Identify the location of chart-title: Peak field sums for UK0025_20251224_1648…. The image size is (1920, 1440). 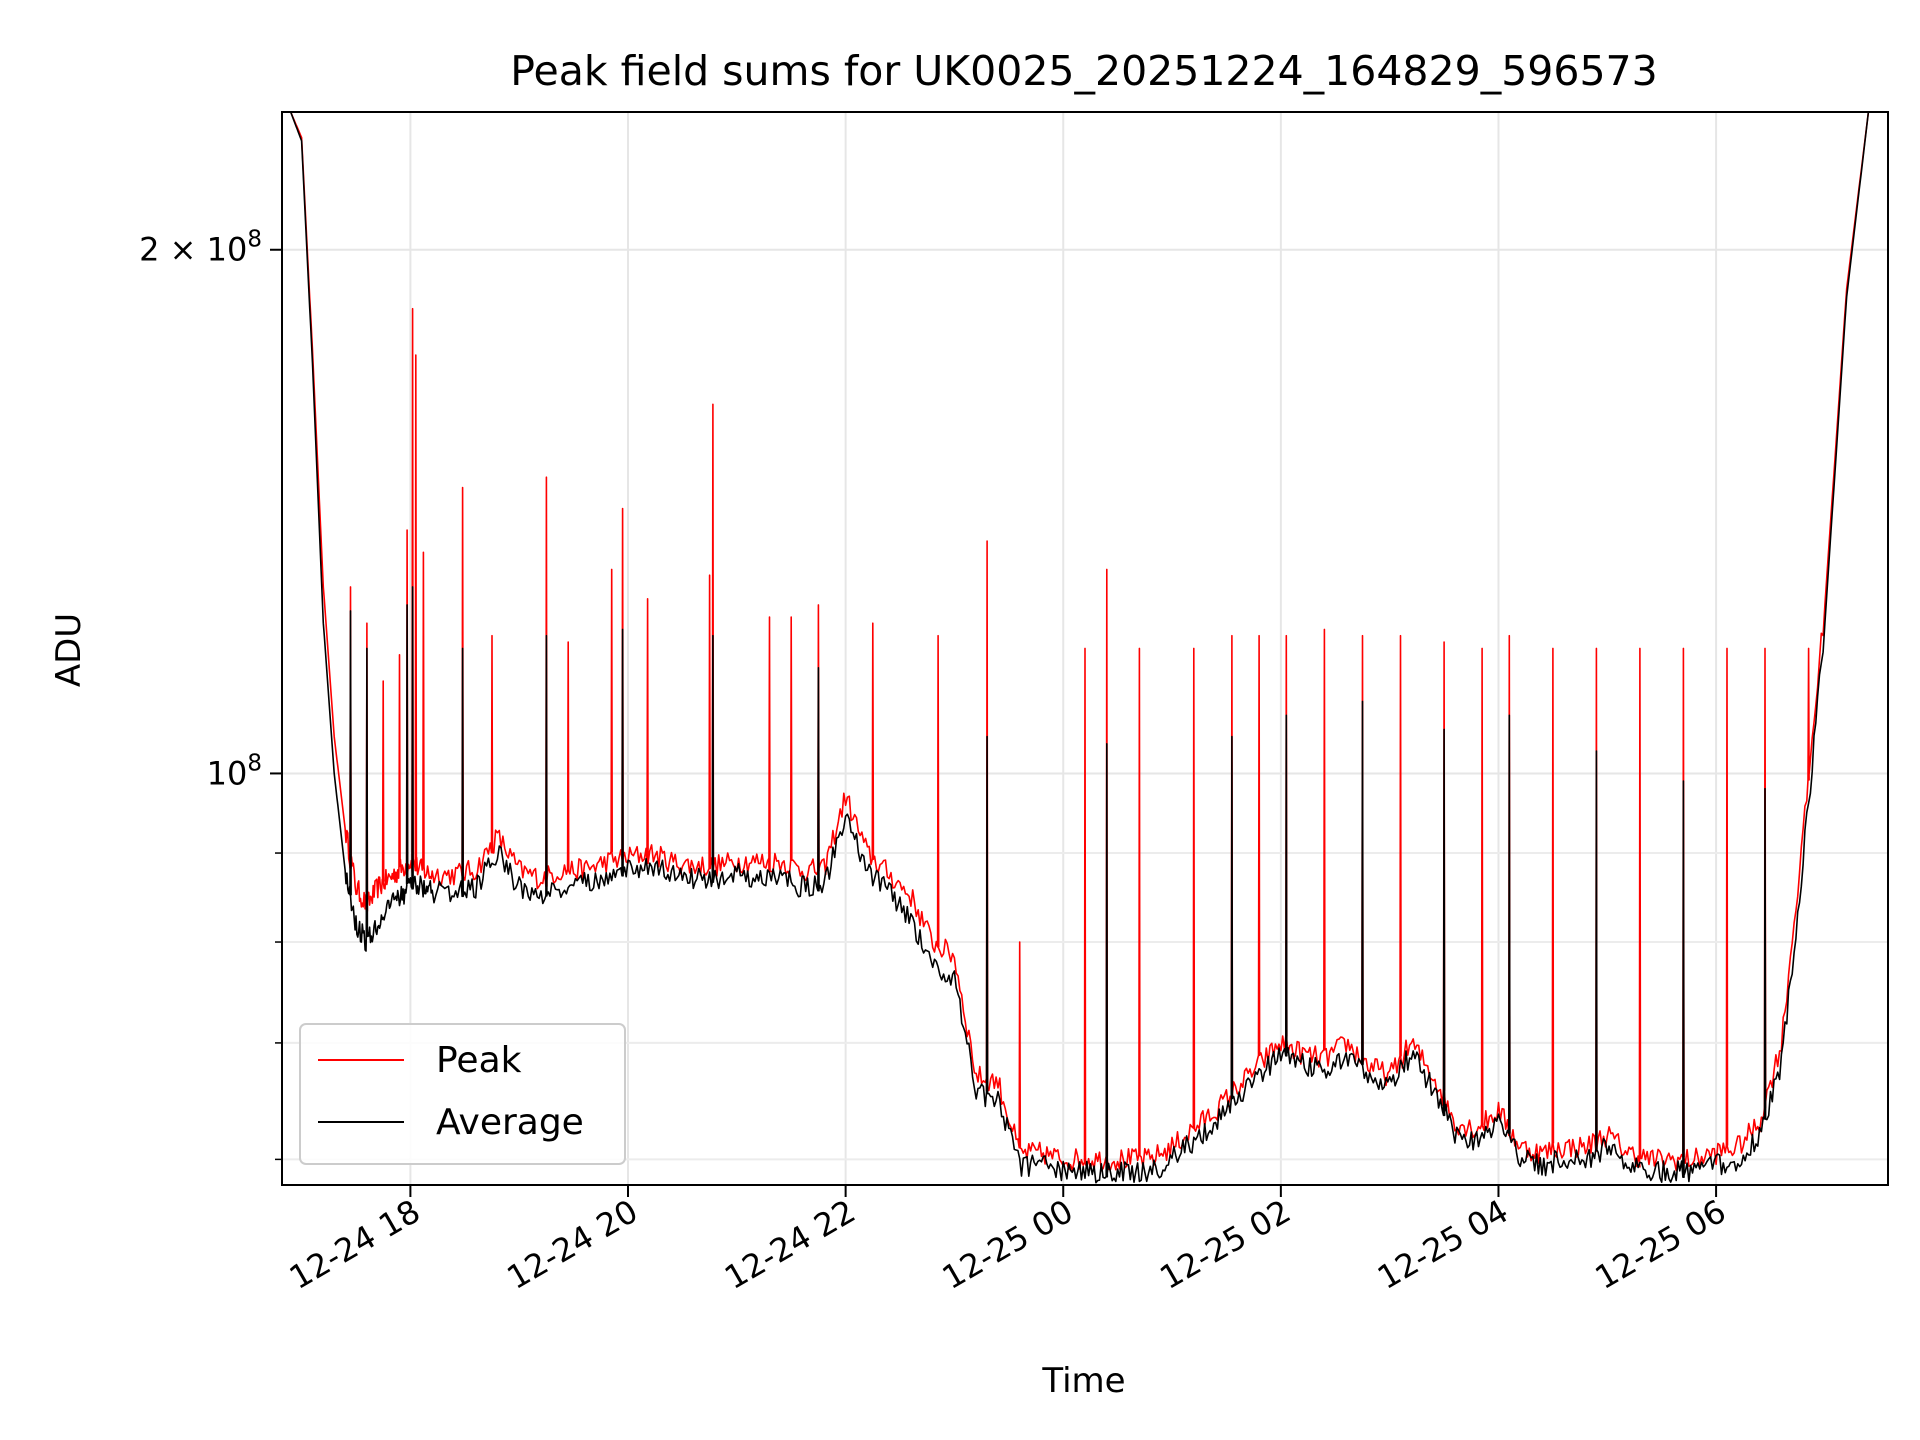
(1083, 71).